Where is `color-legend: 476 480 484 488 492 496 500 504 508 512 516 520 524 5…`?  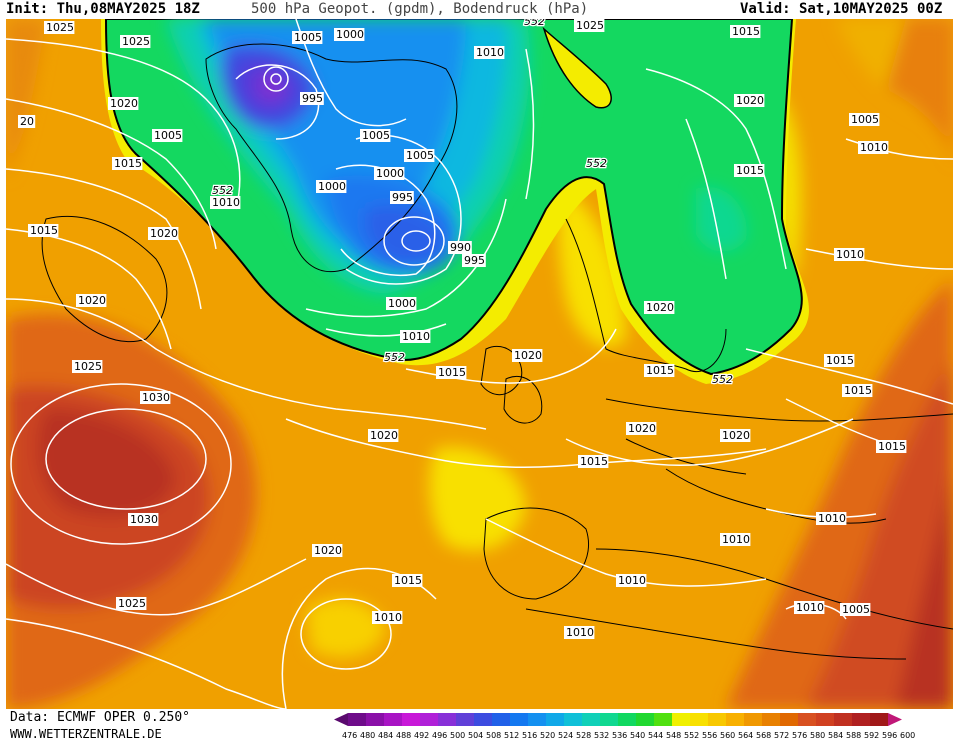
color-legend: 476 480 484 488 492 496 500 504 508 512 516 520 524 5… is located at coordinates (645, 728).